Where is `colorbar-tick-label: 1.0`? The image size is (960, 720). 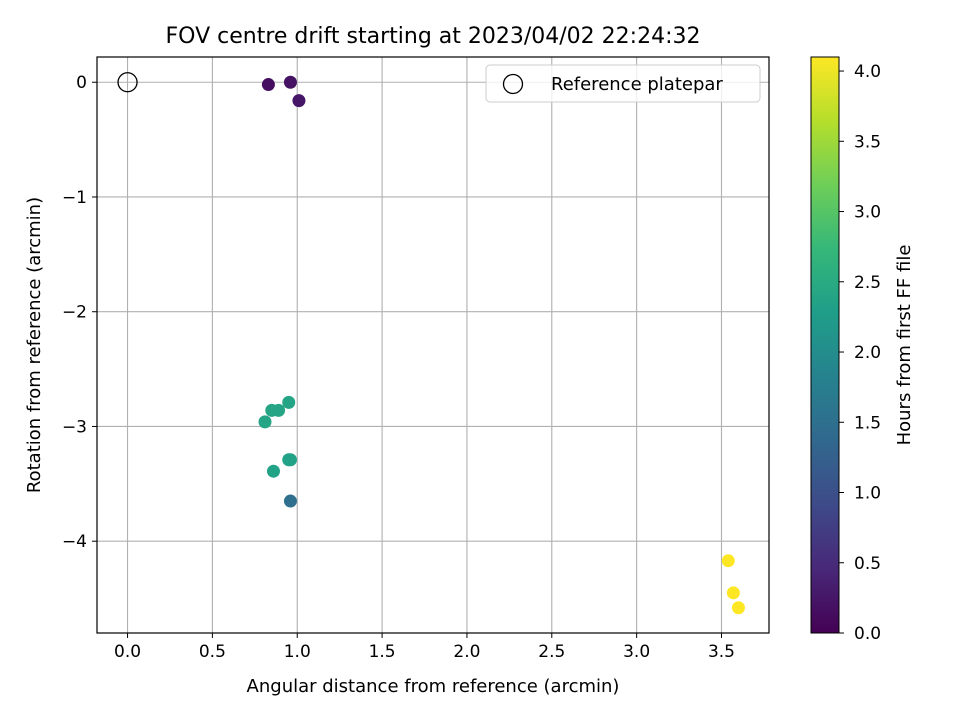
colorbar-tick-label: 1.0 is located at coordinates (867, 494).